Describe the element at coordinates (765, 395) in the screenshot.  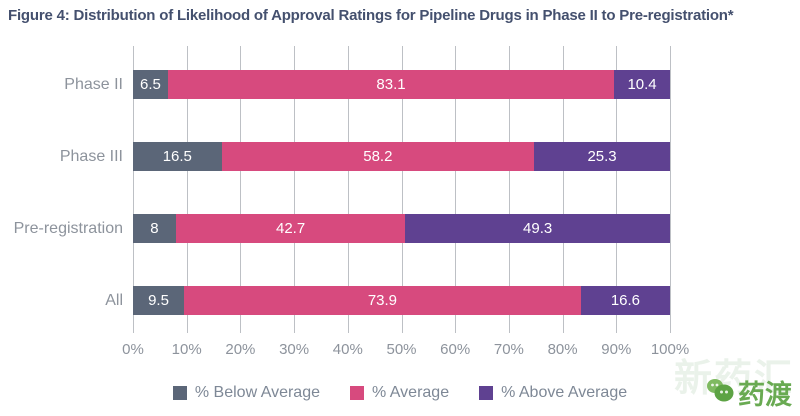
I see `watermark-logo-text: 药渡` at that location.